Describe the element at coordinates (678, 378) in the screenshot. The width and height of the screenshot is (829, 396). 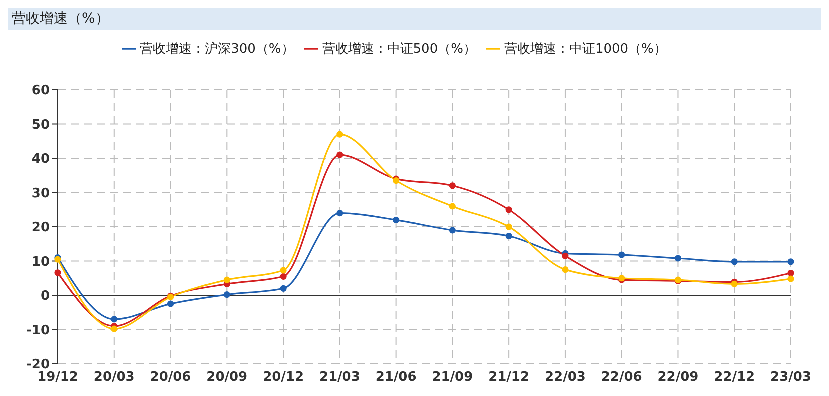
I see `x-tick-label: 22/09` at that location.